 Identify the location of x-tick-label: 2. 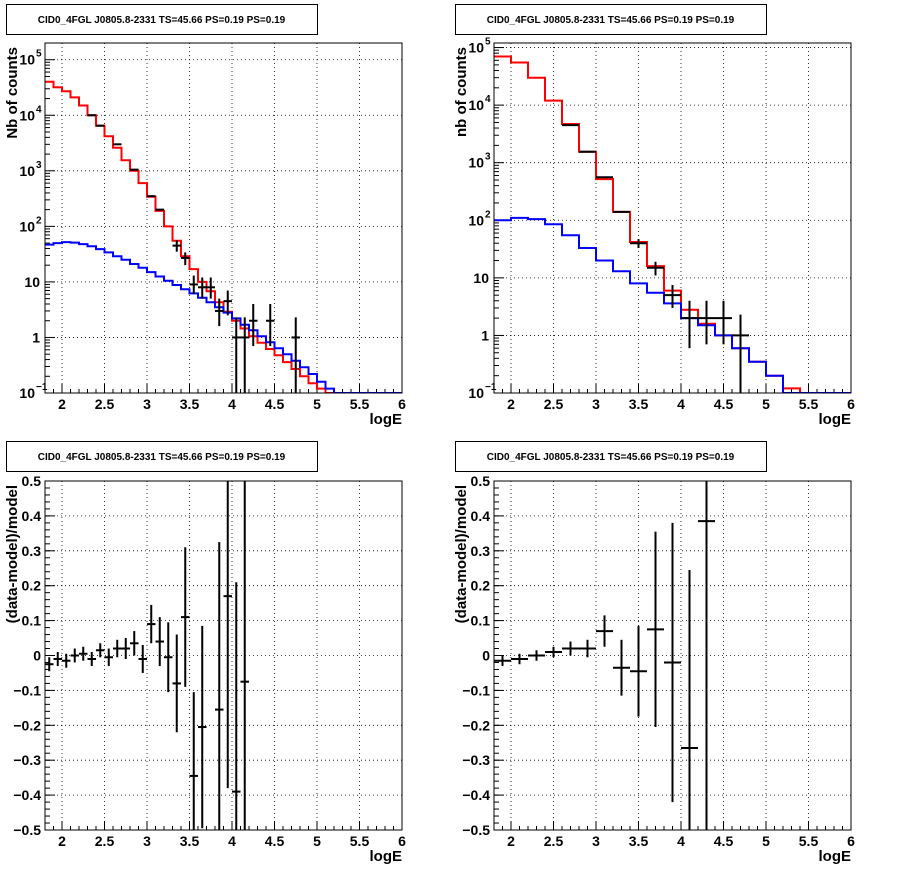
(62, 841).